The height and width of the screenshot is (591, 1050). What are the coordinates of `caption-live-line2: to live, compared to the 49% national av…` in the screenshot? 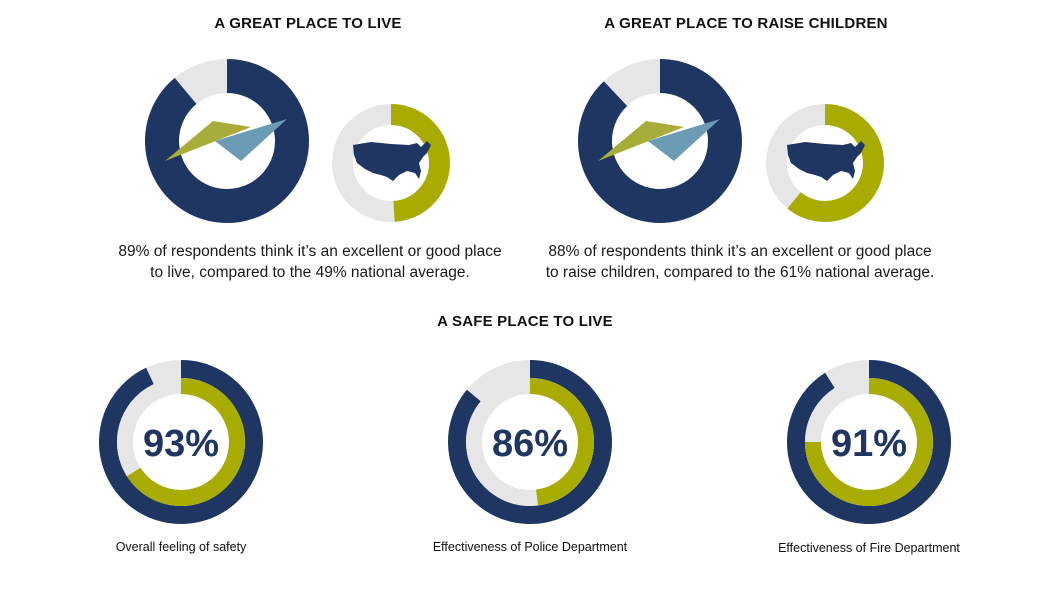 It's located at (310, 272).